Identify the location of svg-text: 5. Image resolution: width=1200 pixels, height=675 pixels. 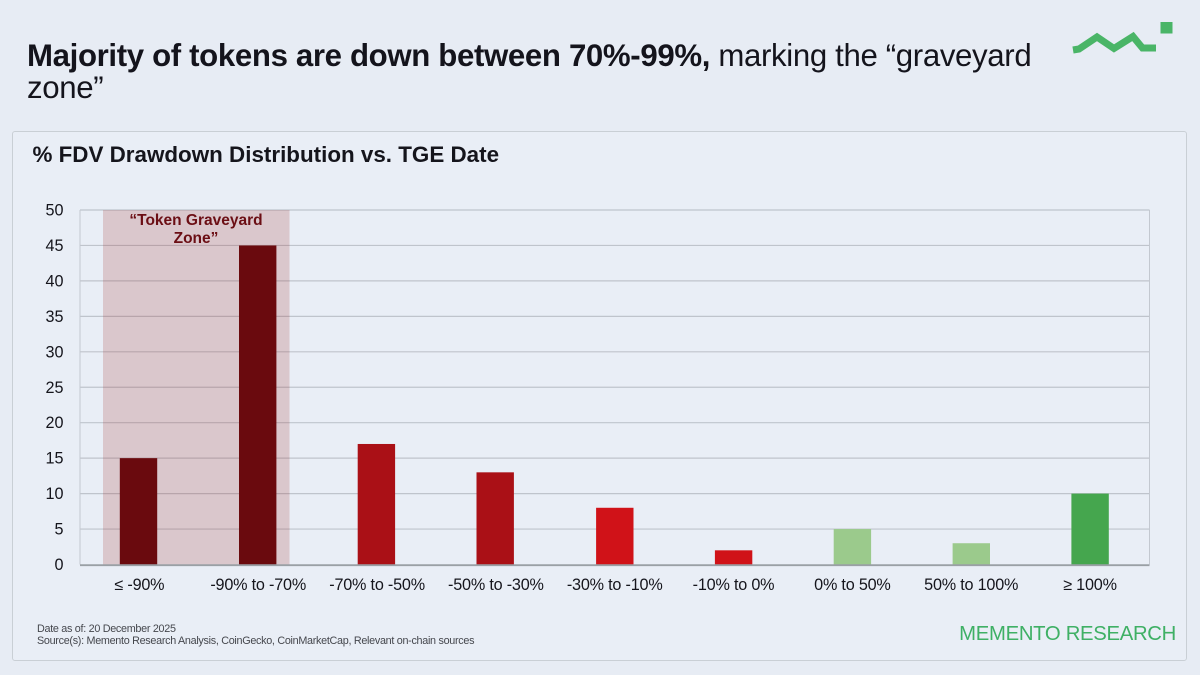
(58, 530).